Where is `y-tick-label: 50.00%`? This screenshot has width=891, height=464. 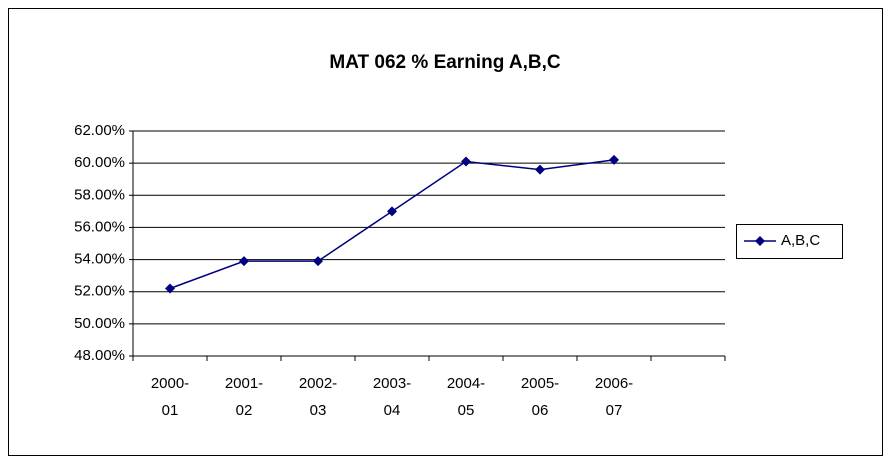 y-tick-label: 50.00% is located at coordinates (99, 323).